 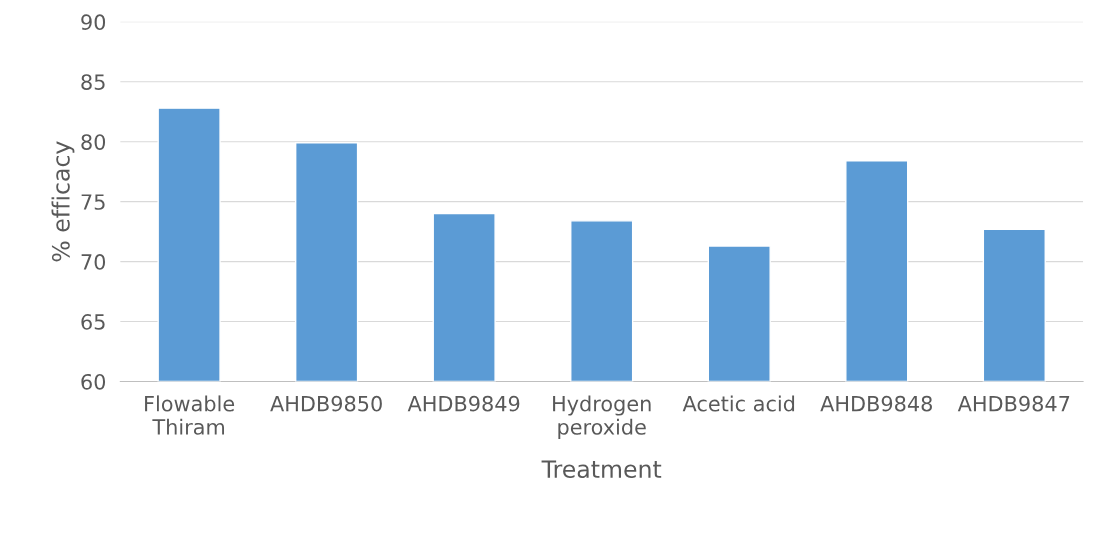 What do you see at coordinates (326, 403) in the screenshot?
I see `x-tick-label: AHDB9850` at bounding box center [326, 403].